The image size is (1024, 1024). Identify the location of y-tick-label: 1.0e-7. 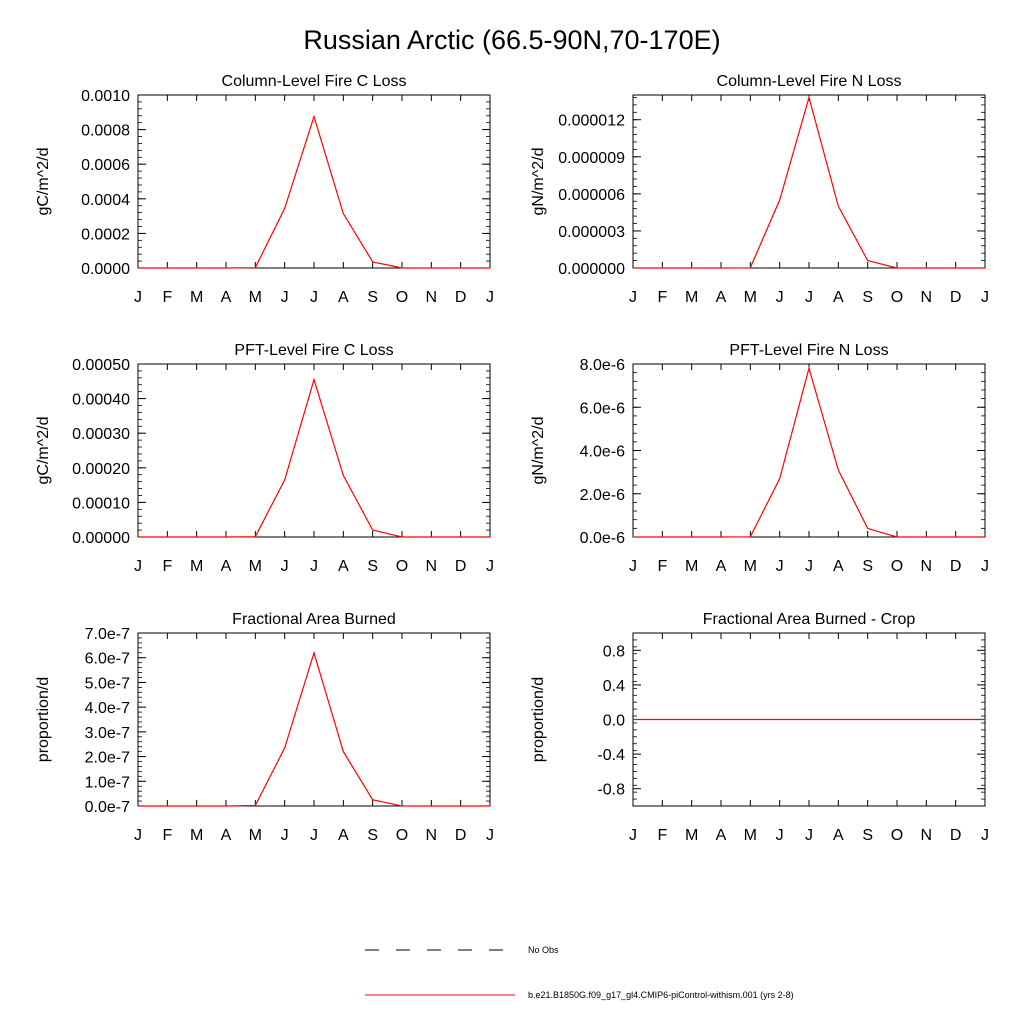
(107, 782).